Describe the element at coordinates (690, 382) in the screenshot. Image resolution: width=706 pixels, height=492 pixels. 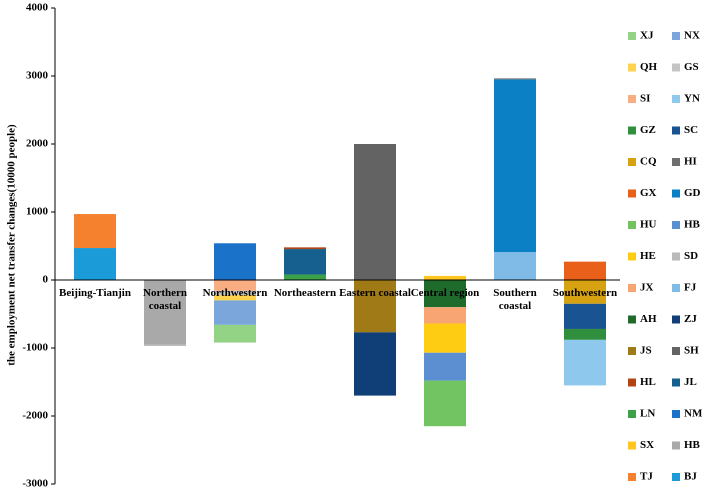
I see `legend-label: JL` at that location.